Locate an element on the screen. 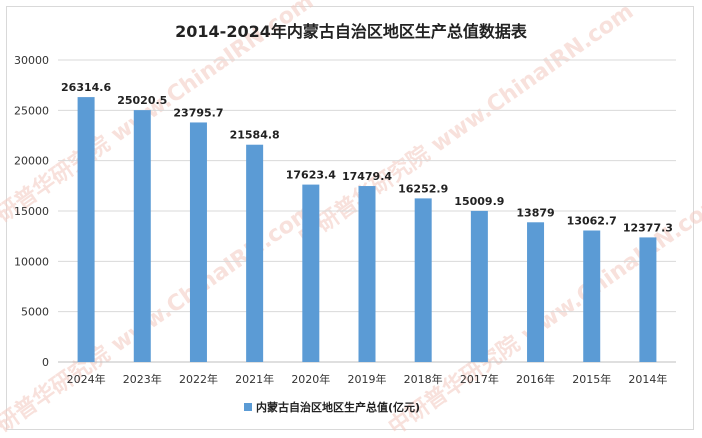 This screenshot has height=438, width=702. y-tick-label: 15000 is located at coordinates (31, 211).